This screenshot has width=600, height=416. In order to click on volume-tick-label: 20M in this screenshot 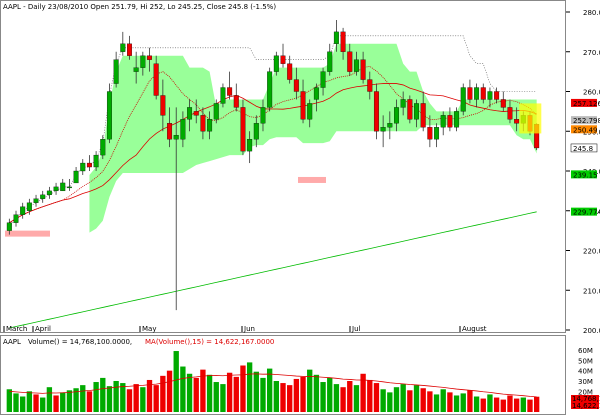, I will do `click(585, 392)`.